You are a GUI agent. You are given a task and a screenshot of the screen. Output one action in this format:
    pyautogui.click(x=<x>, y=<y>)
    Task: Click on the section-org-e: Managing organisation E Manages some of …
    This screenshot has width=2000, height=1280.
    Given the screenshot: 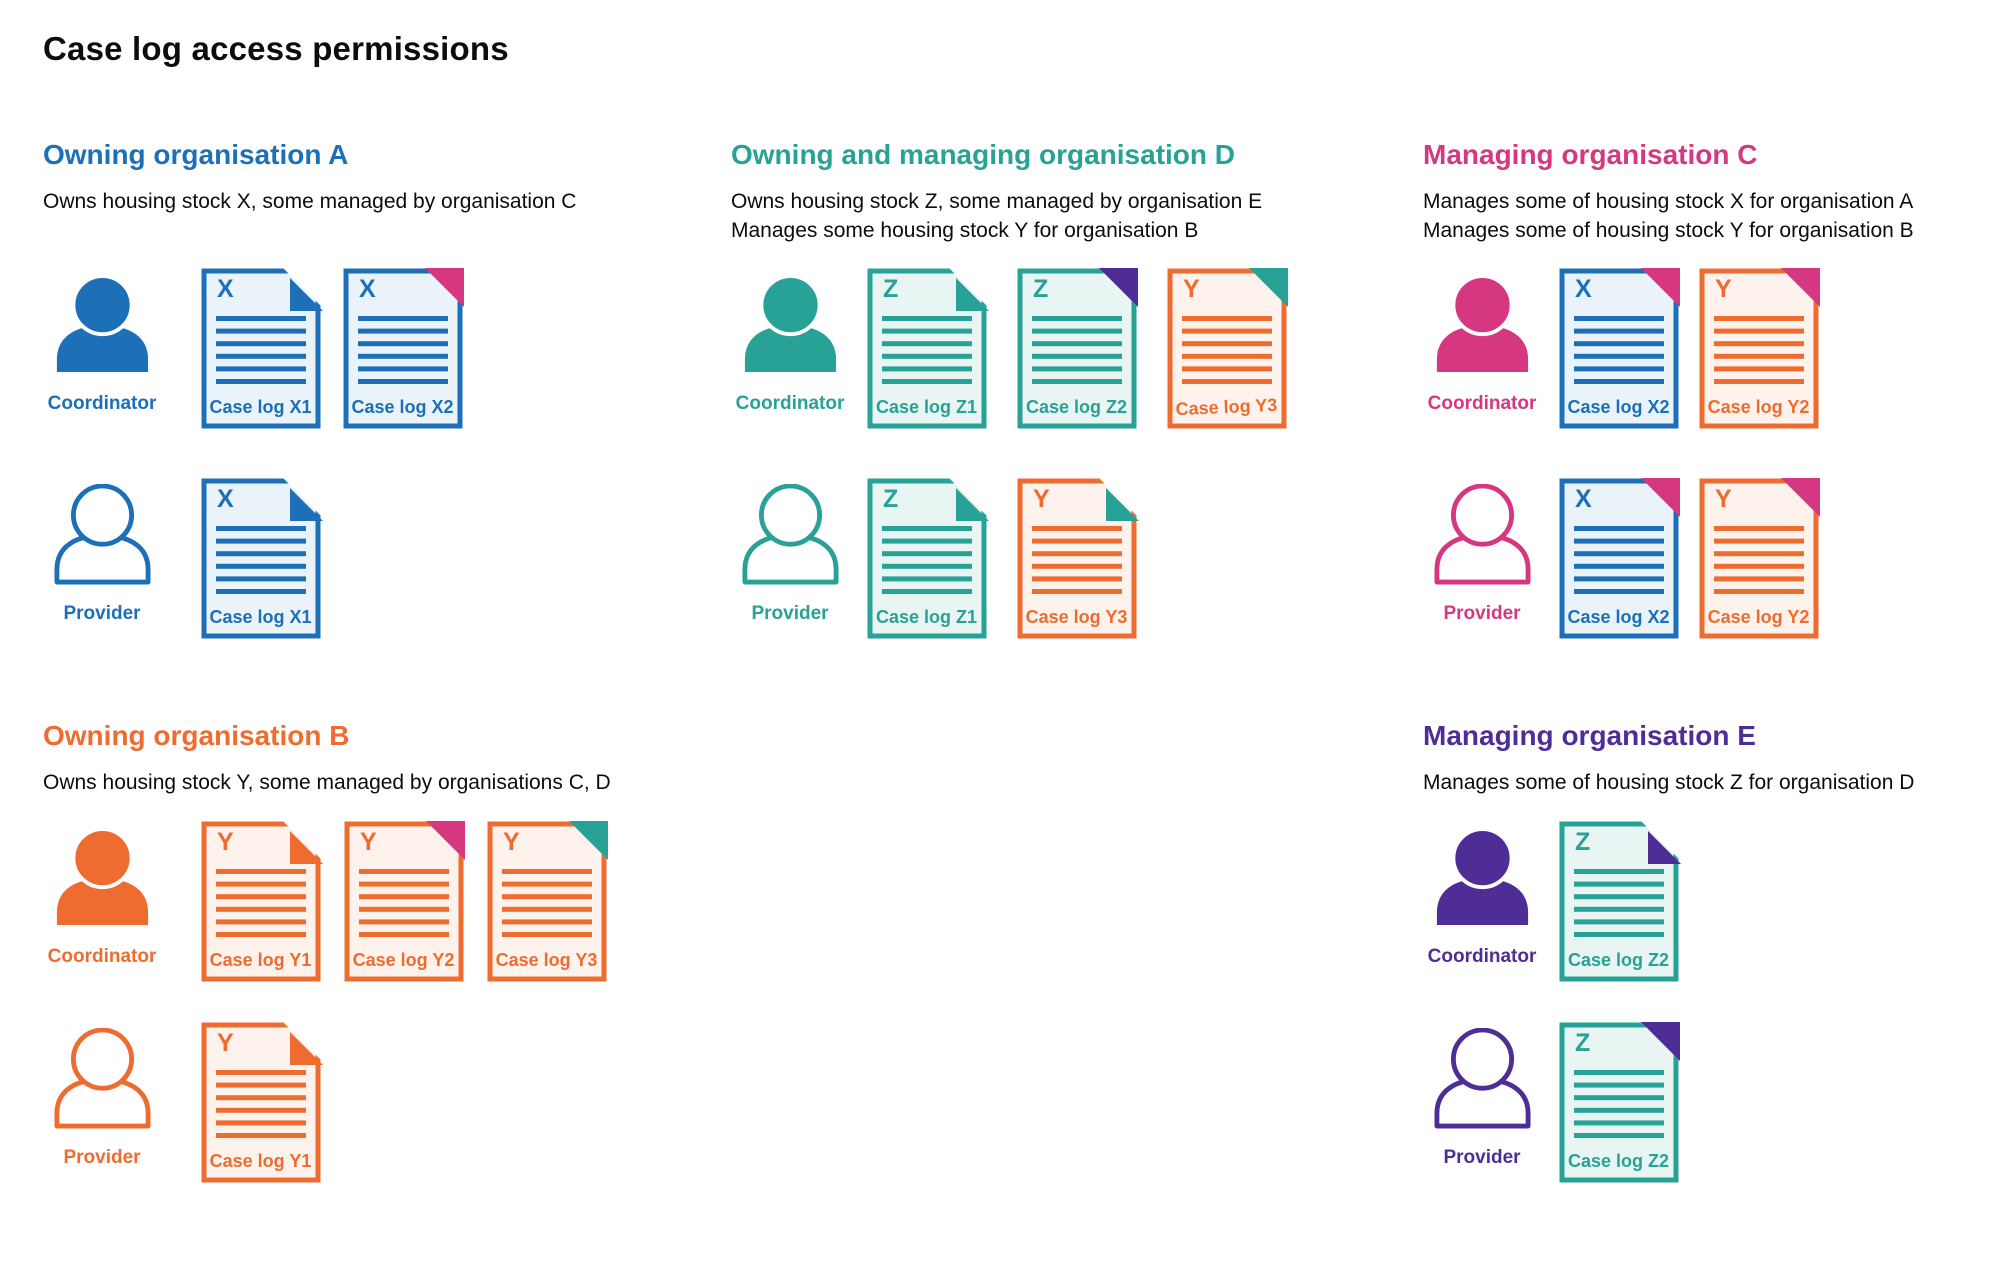 What is the action you would take?
    pyautogui.click(x=1710, y=951)
    